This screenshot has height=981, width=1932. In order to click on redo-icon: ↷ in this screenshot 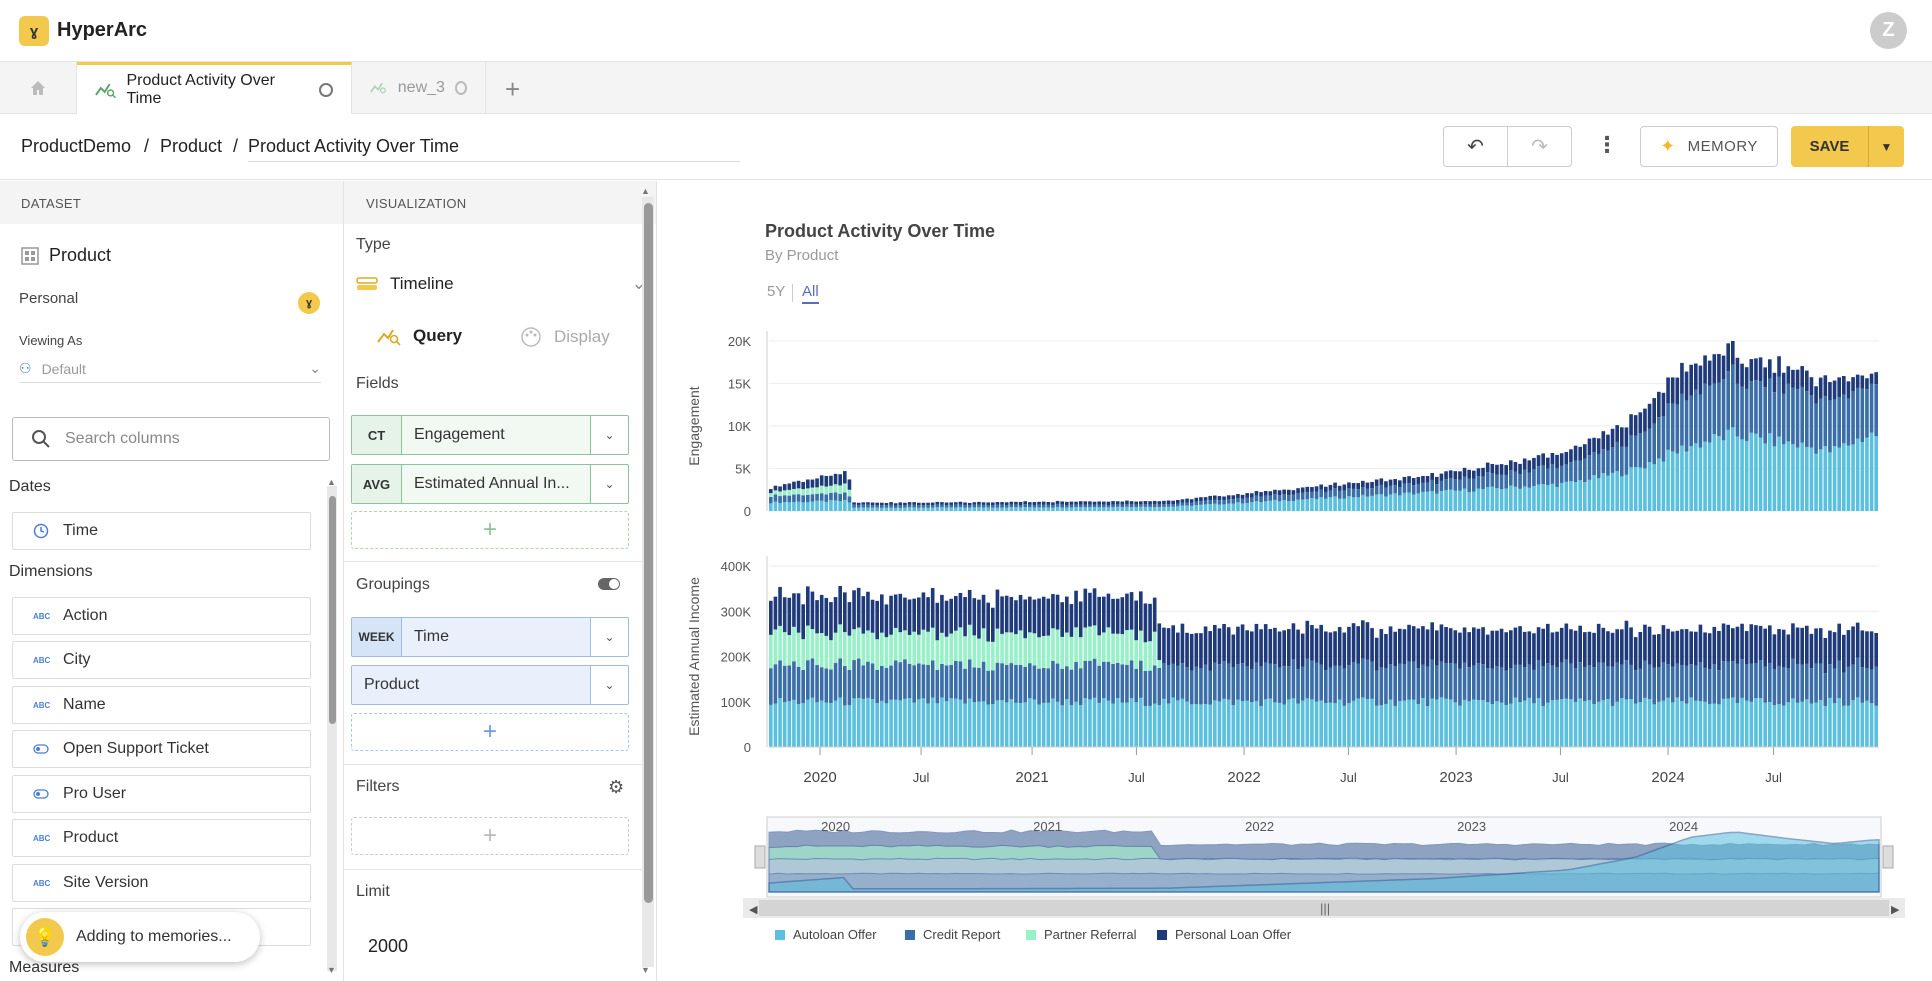, I will do `click(1539, 146)`.